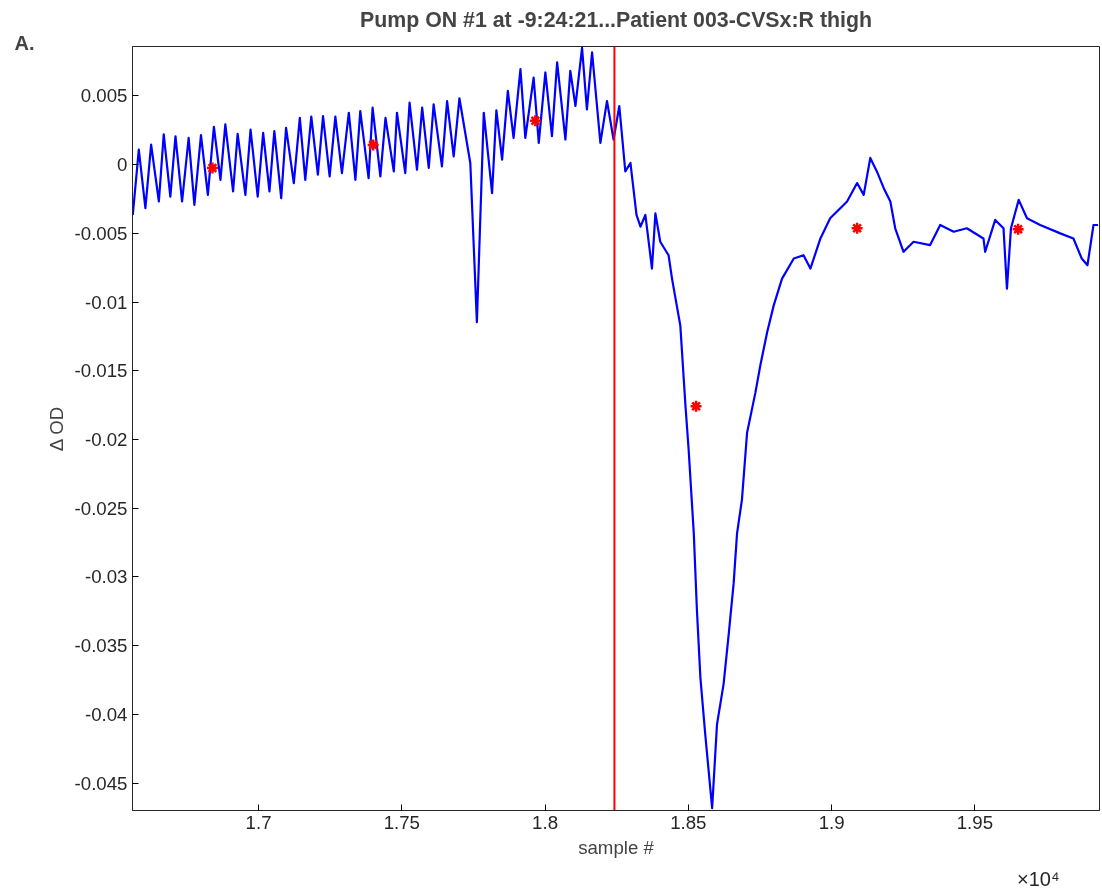 The width and height of the screenshot is (1102, 894). Describe the element at coordinates (1038, 878) in the screenshot. I see `text: ×10⁴` at that location.